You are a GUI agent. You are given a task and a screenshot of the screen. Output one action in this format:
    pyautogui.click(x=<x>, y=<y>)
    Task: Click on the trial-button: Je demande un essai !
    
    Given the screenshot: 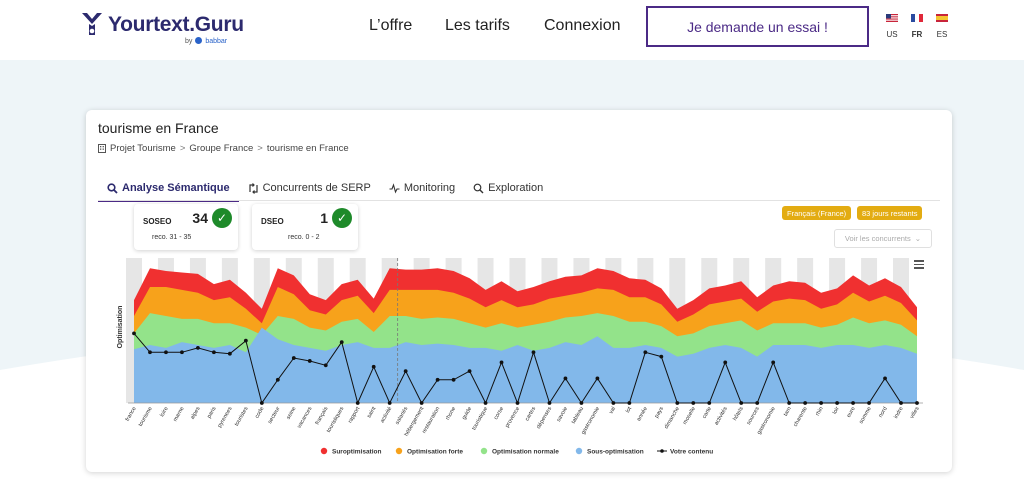 What is the action you would take?
    pyautogui.click(x=757, y=26)
    